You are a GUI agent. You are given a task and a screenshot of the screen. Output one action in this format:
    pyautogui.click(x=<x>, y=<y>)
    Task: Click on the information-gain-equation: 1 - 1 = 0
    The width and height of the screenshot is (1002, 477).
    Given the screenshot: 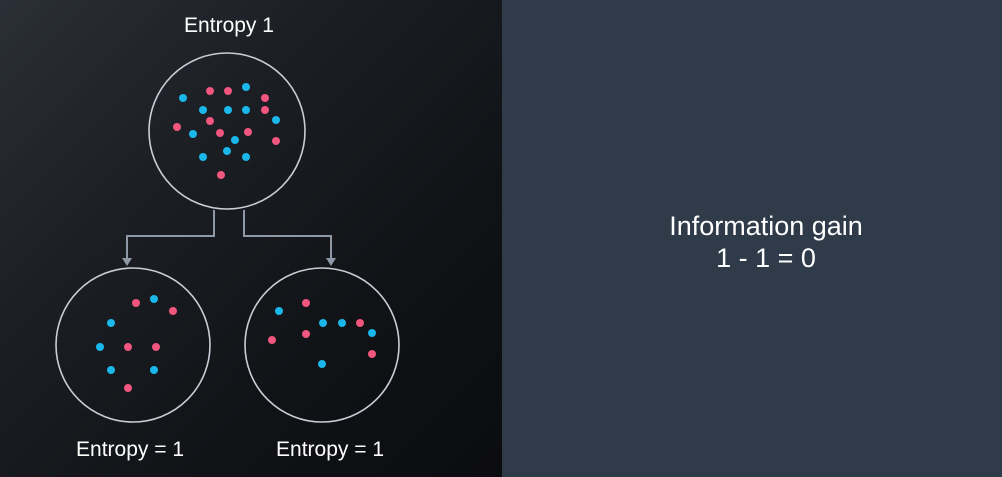 What is the action you would take?
    pyautogui.click(x=766, y=258)
    